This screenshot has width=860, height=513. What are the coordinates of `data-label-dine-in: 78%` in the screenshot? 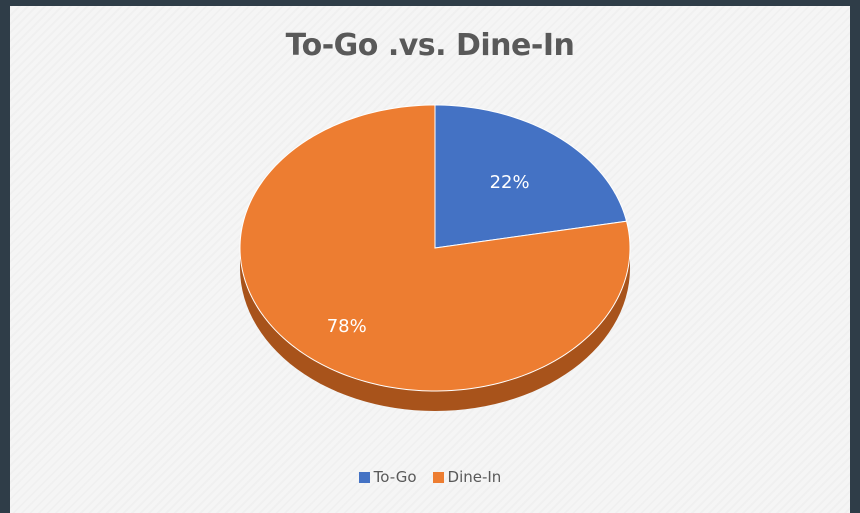 It's located at (347, 326).